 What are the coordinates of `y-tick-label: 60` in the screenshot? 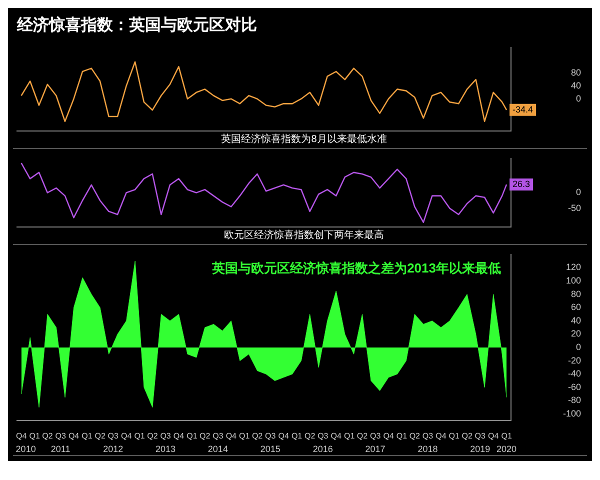 It's located at (575, 307).